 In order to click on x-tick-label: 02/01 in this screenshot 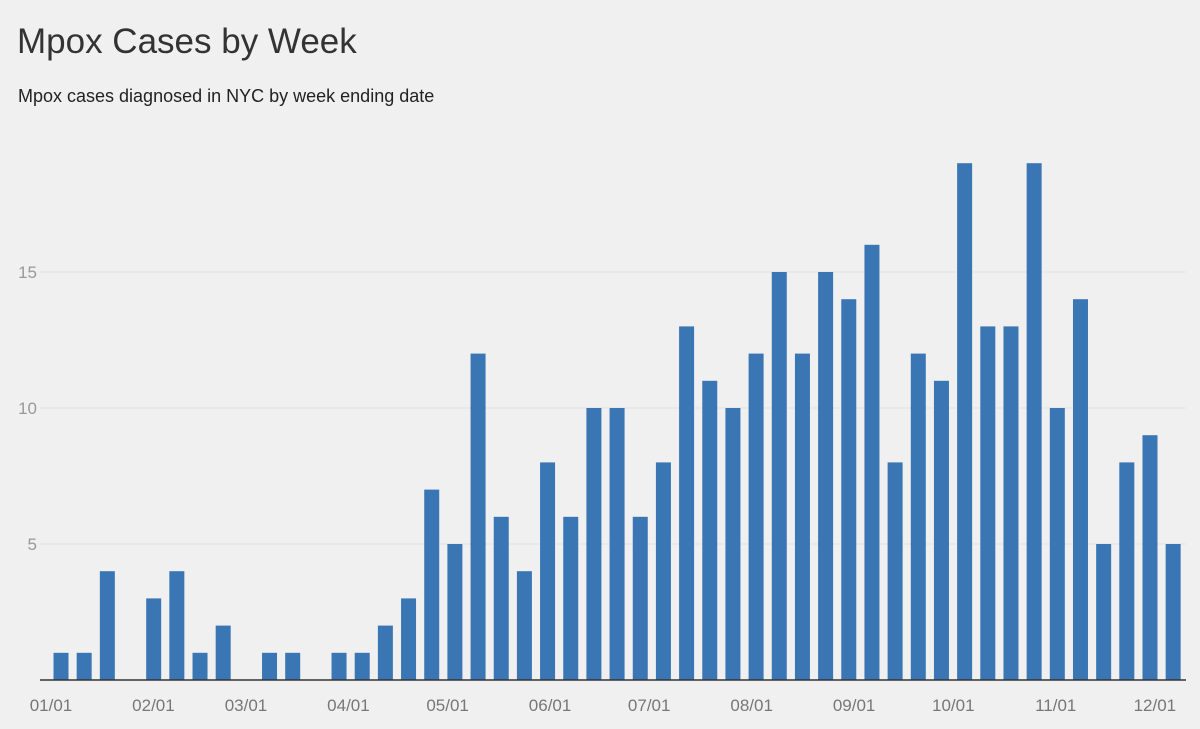, I will do `click(153, 705)`.